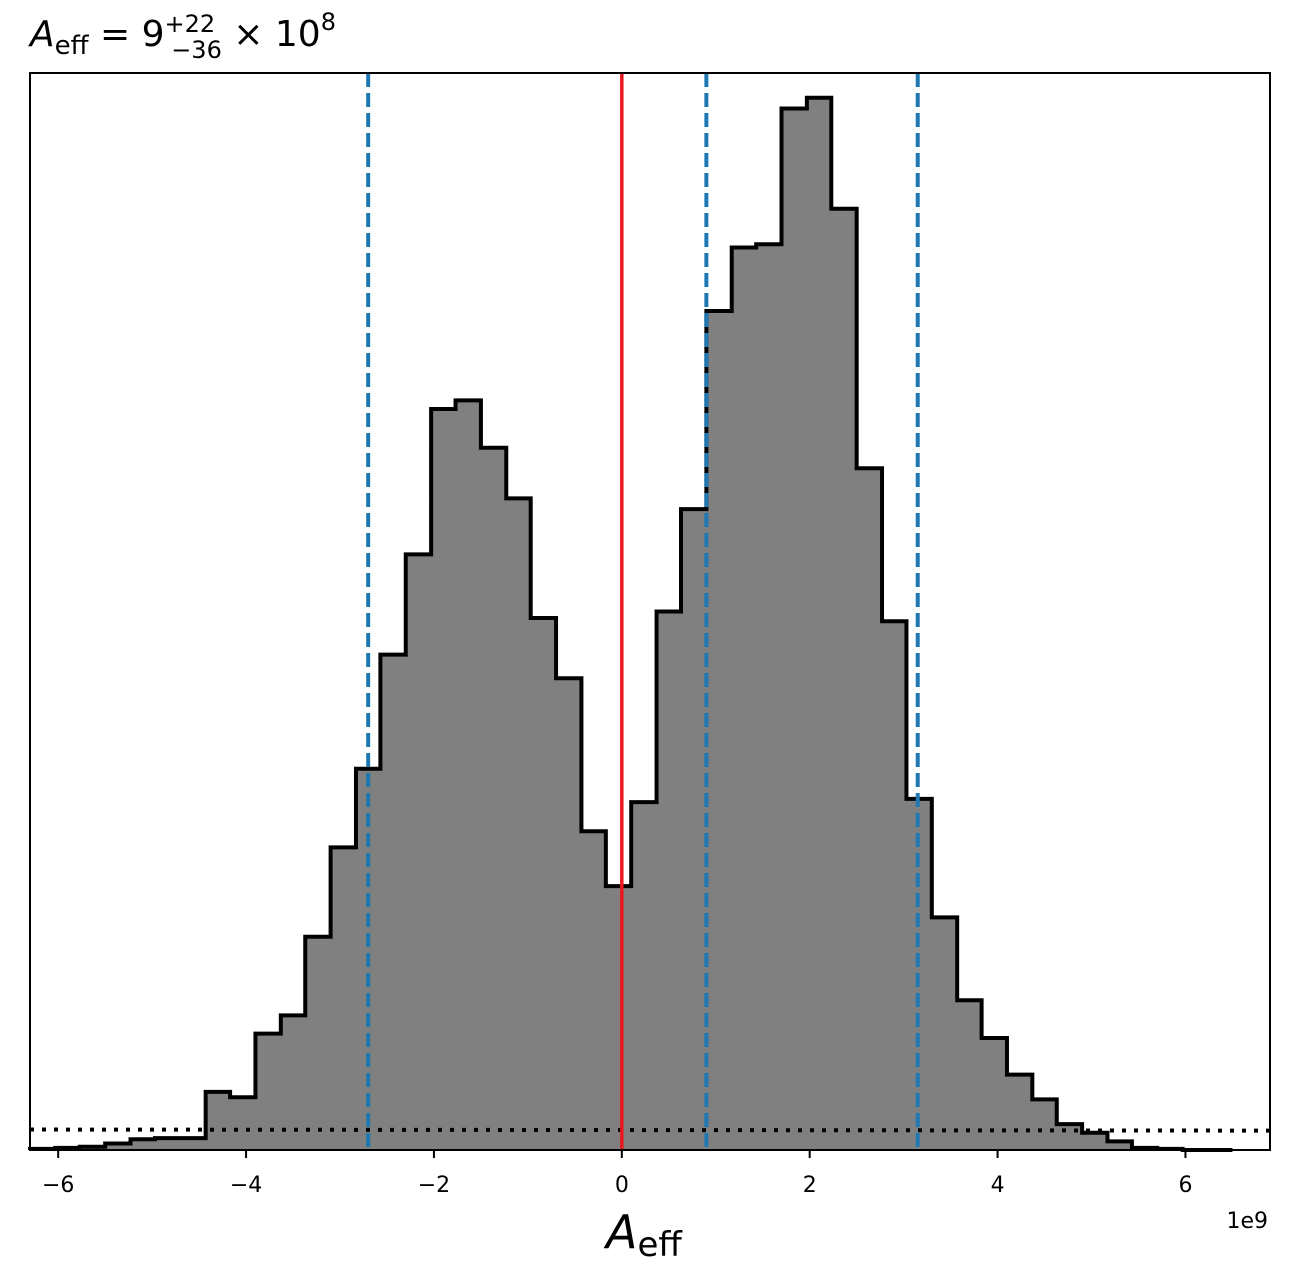 The height and width of the screenshot is (1278, 1289). What do you see at coordinates (41, 34) in the screenshot?
I see `title-symbol: A` at bounding box center [41, 34].